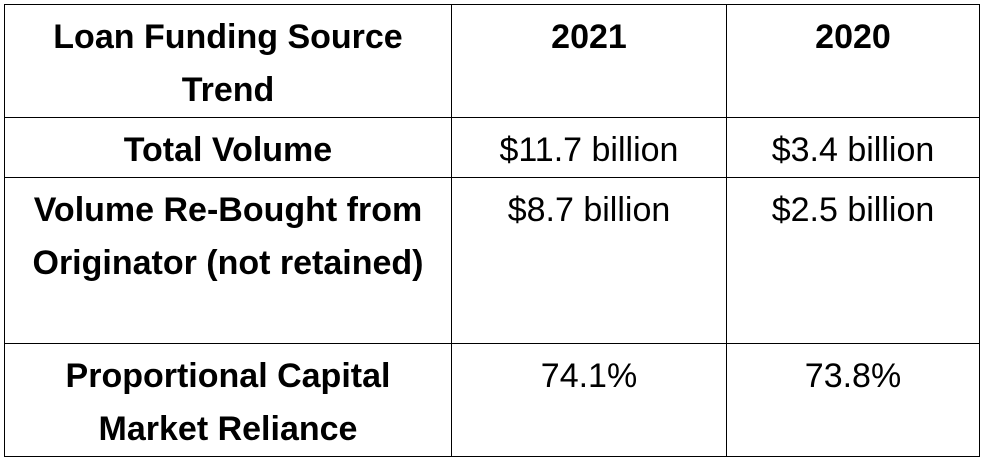  Describe the element at coordinates (853, 376) in the screenshot. I see `value-2020: 73.8%` at that location.